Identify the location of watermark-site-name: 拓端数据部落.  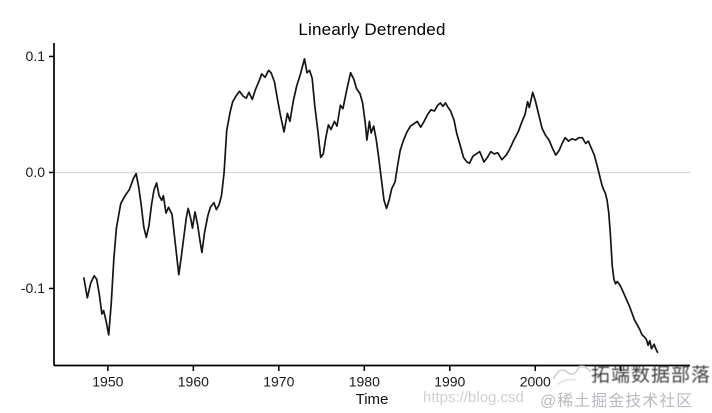
(651, 375).